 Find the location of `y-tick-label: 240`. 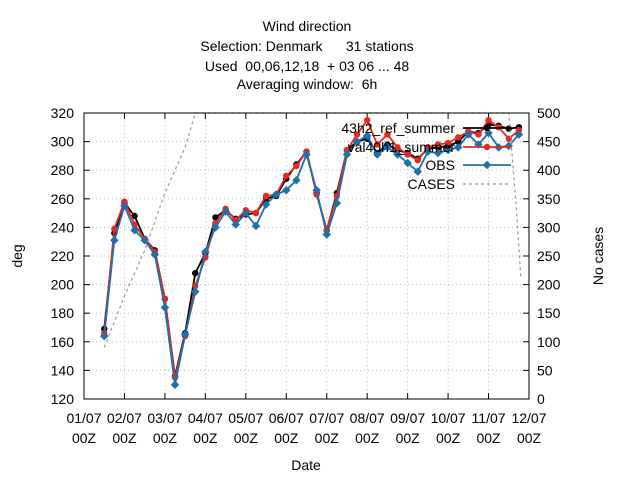

y-tick-label: 240 is located at coordinates (63, 227).